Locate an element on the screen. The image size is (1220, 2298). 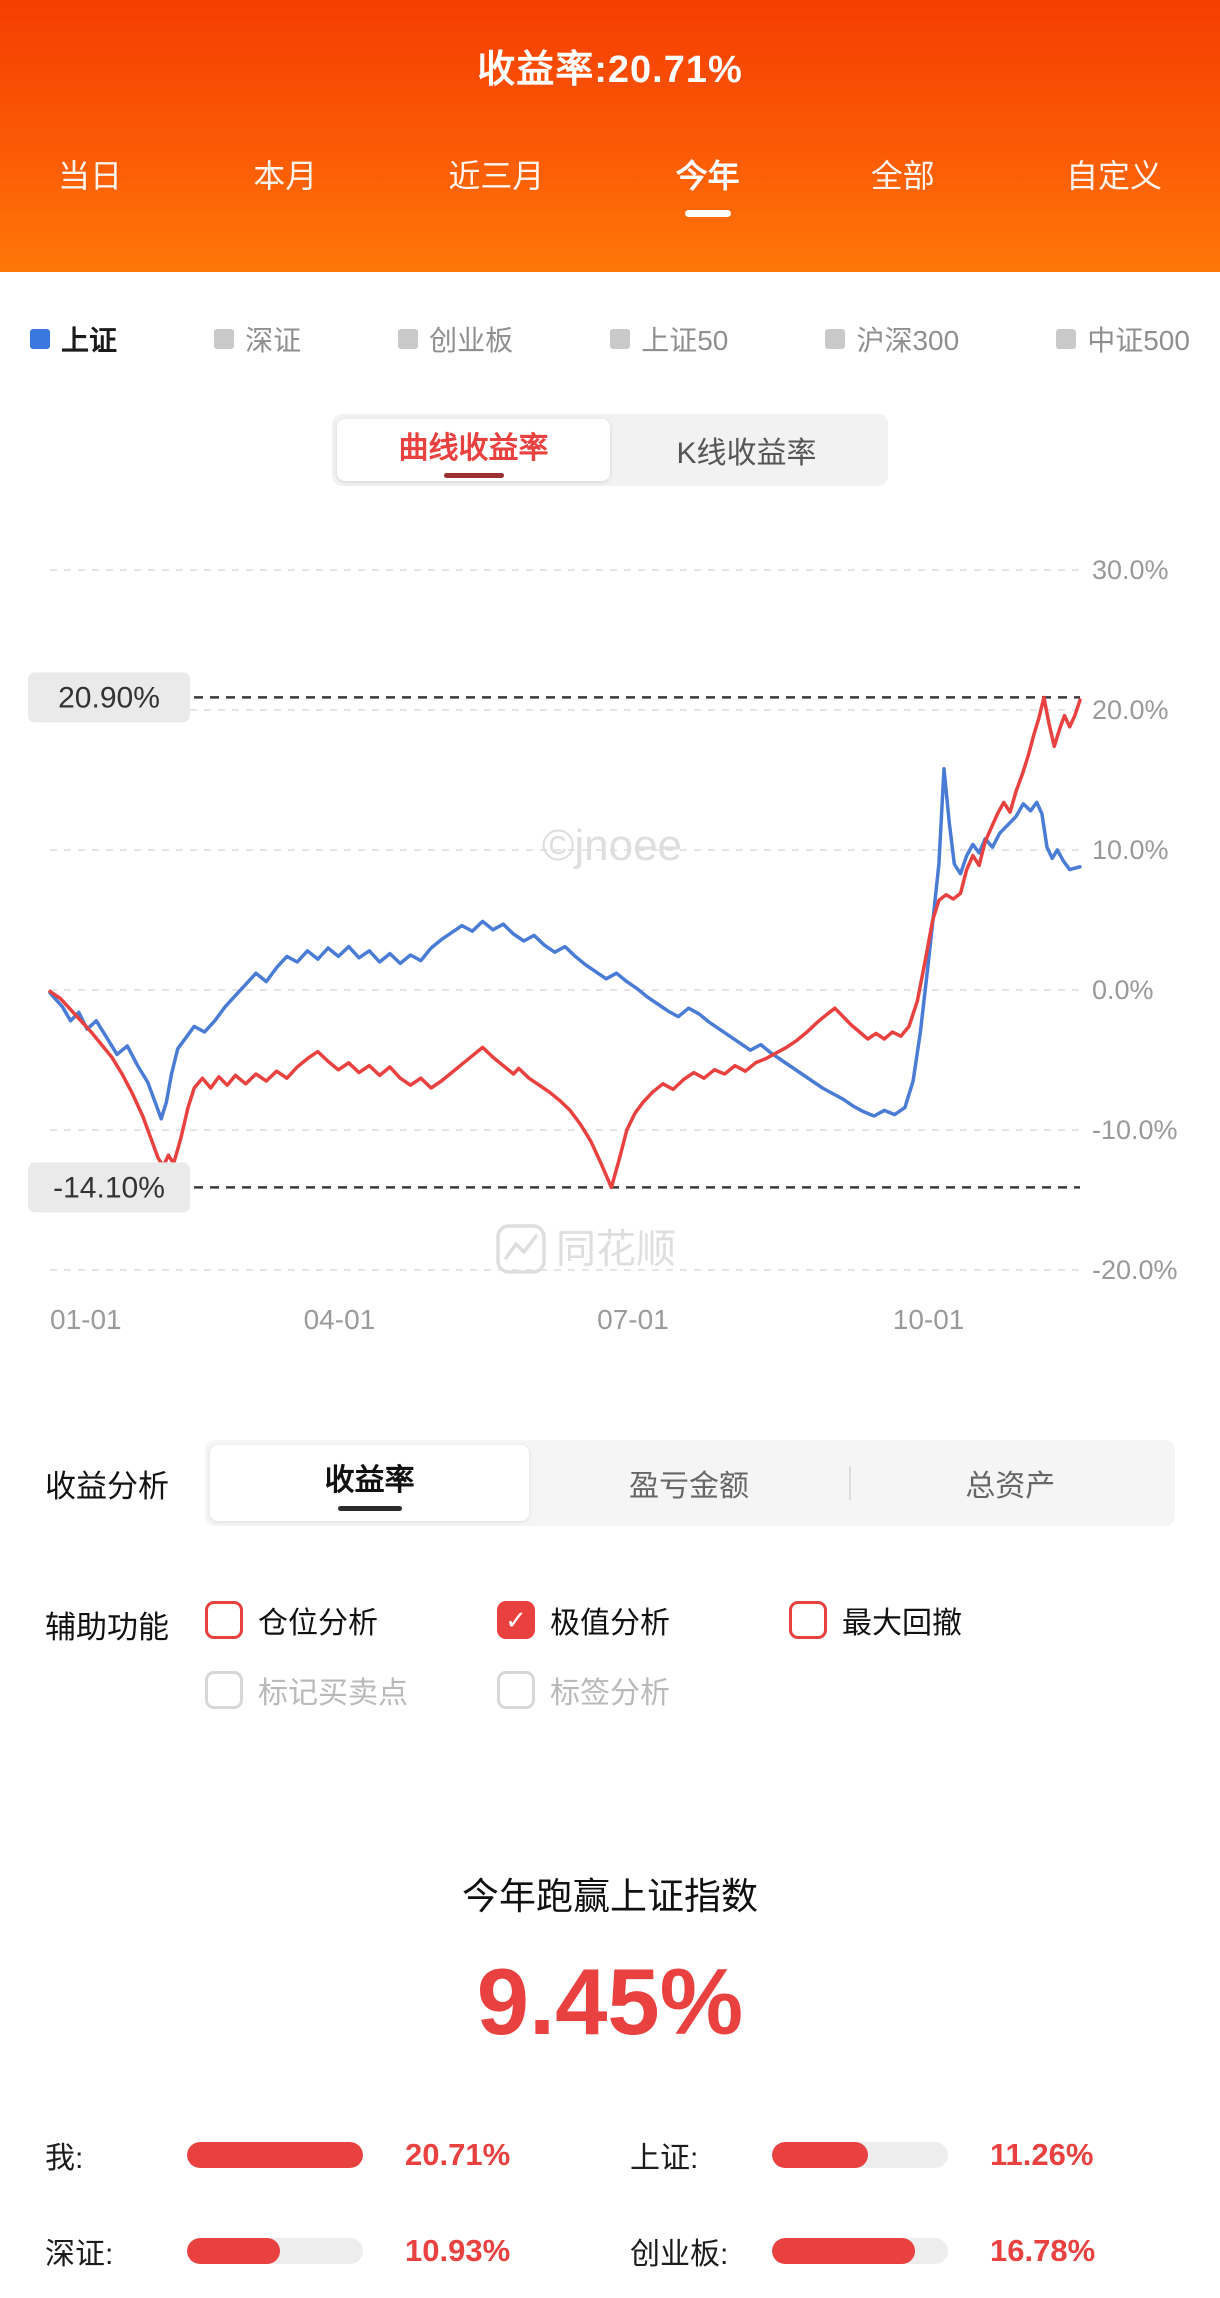
stat-value: 20.71% is located at coordinates (458, 2155).